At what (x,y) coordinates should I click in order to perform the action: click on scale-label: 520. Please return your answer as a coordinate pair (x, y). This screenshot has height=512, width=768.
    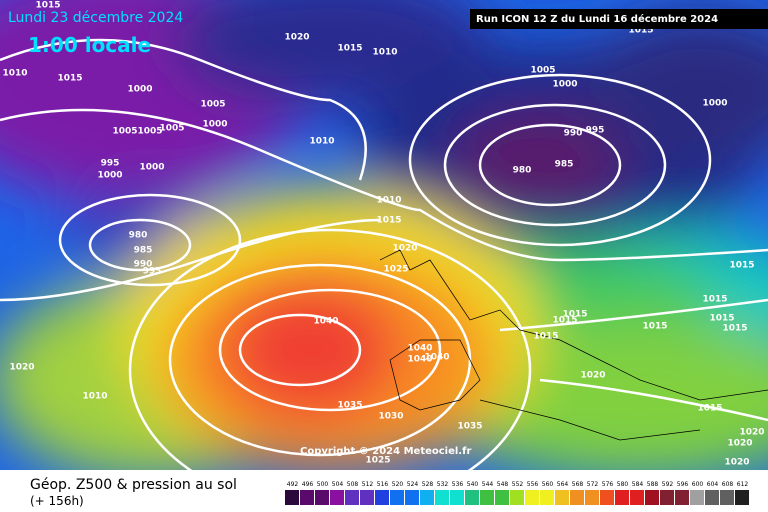
    Looking at the image, I should click on (398, 484).